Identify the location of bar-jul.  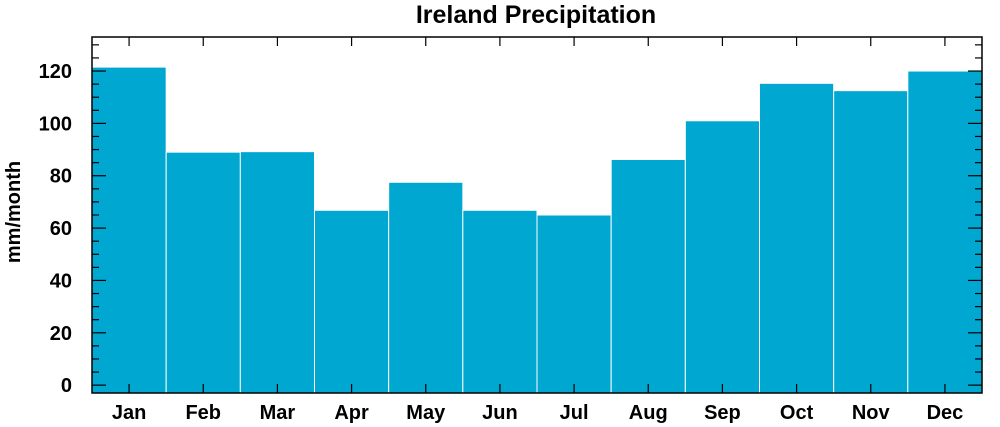
(574, 304).